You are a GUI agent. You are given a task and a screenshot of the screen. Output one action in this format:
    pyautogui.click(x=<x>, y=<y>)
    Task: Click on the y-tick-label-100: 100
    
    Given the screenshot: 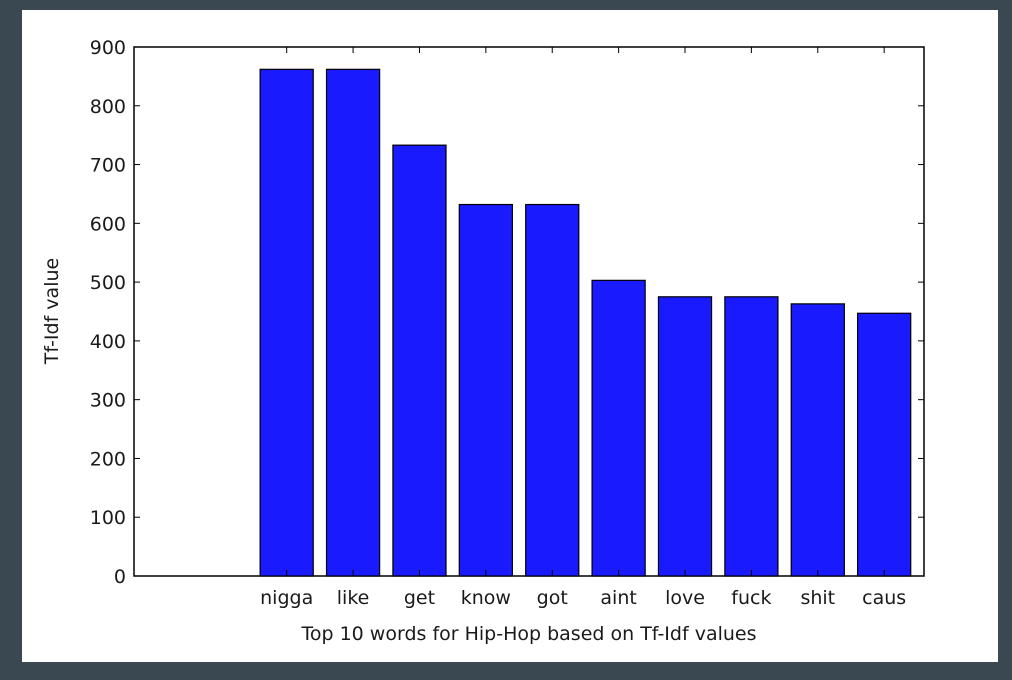 What is the action you would take?
    pyautogui.click(x=108, y=518)
    